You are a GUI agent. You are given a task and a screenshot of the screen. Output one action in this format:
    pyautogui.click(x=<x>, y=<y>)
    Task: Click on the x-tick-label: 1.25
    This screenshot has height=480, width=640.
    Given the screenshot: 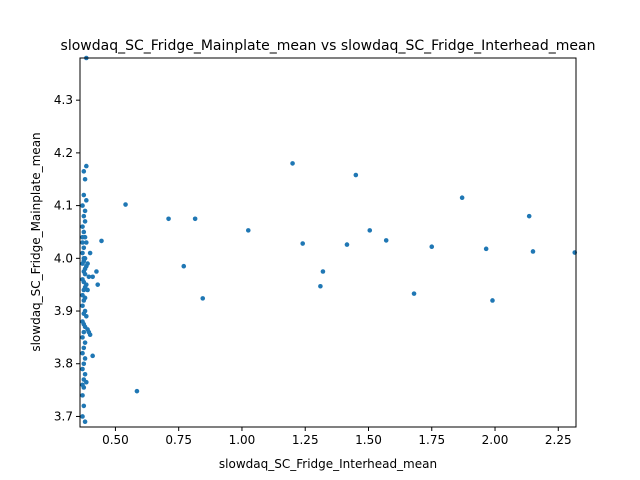 What is the action you would take?
    pyautogui.click(x=305, y=440)
    